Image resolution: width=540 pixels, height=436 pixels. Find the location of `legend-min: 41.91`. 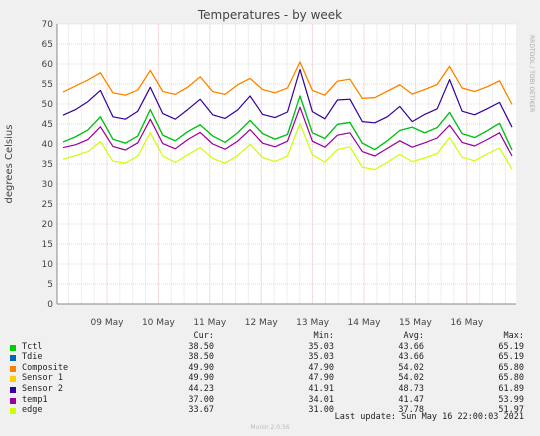

legend-min: 41.91 is located at coordinates (321, 388).